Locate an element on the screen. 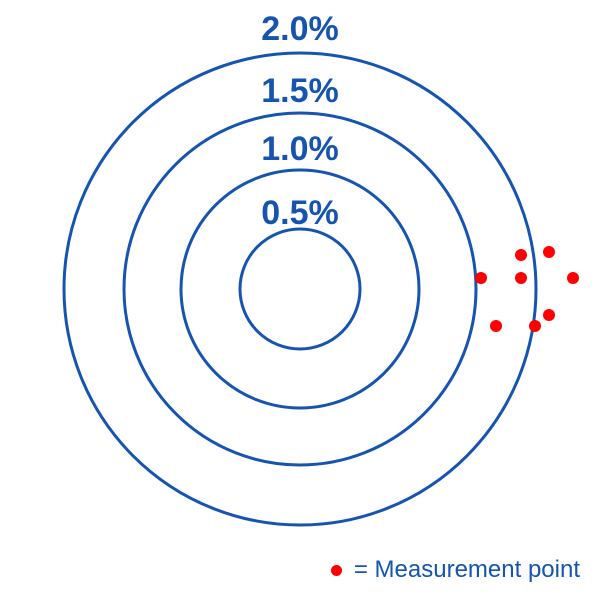  ring-label-2-0pct: 2.0% is located at coordinates (300, 29).